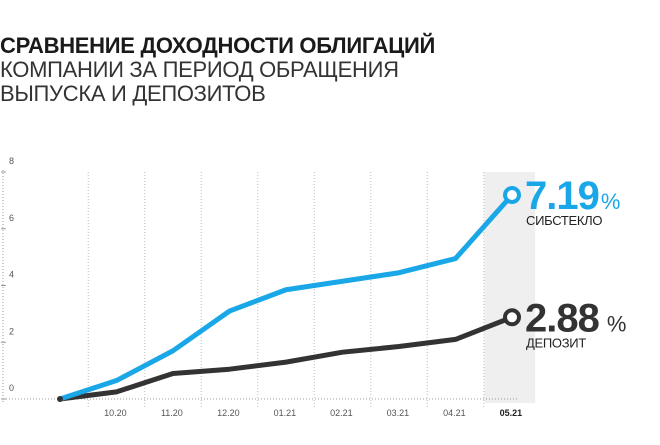 The width and height of the screenshot is (660, 445). Describe the element at coordinates (510, 287) in the screenshot. I see `highlight-column` at that location.